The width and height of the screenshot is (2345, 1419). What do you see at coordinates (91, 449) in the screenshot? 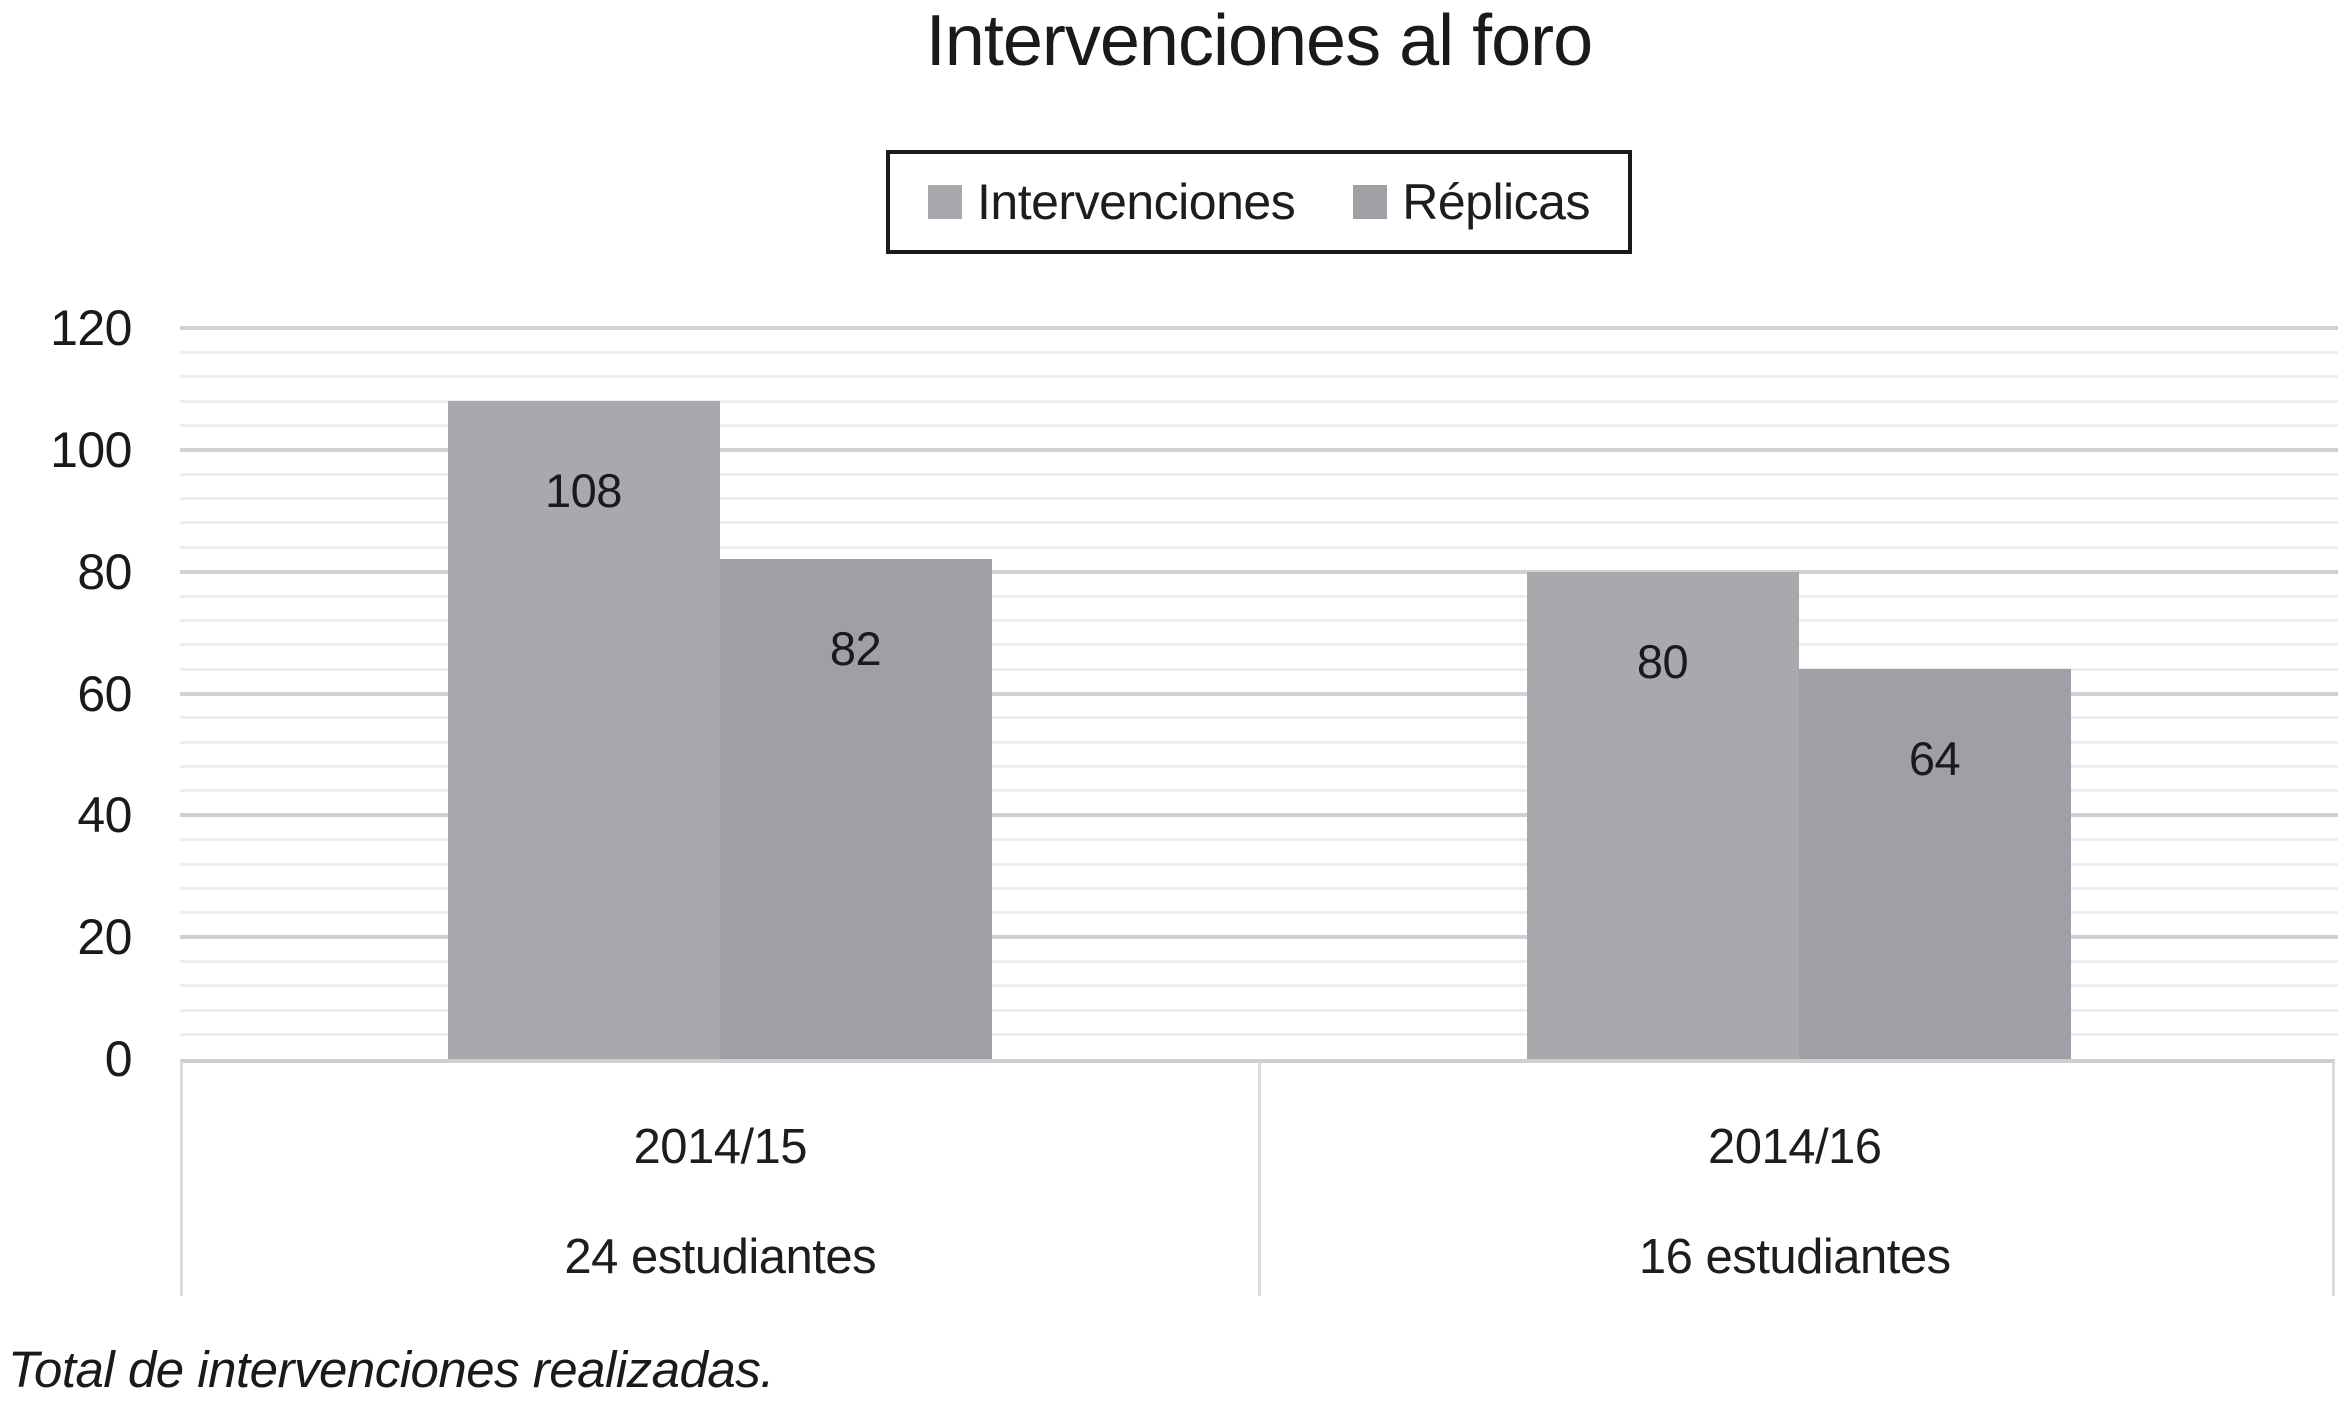
I see `y-tick-label-100: 100` at bounding box center [91, 449].